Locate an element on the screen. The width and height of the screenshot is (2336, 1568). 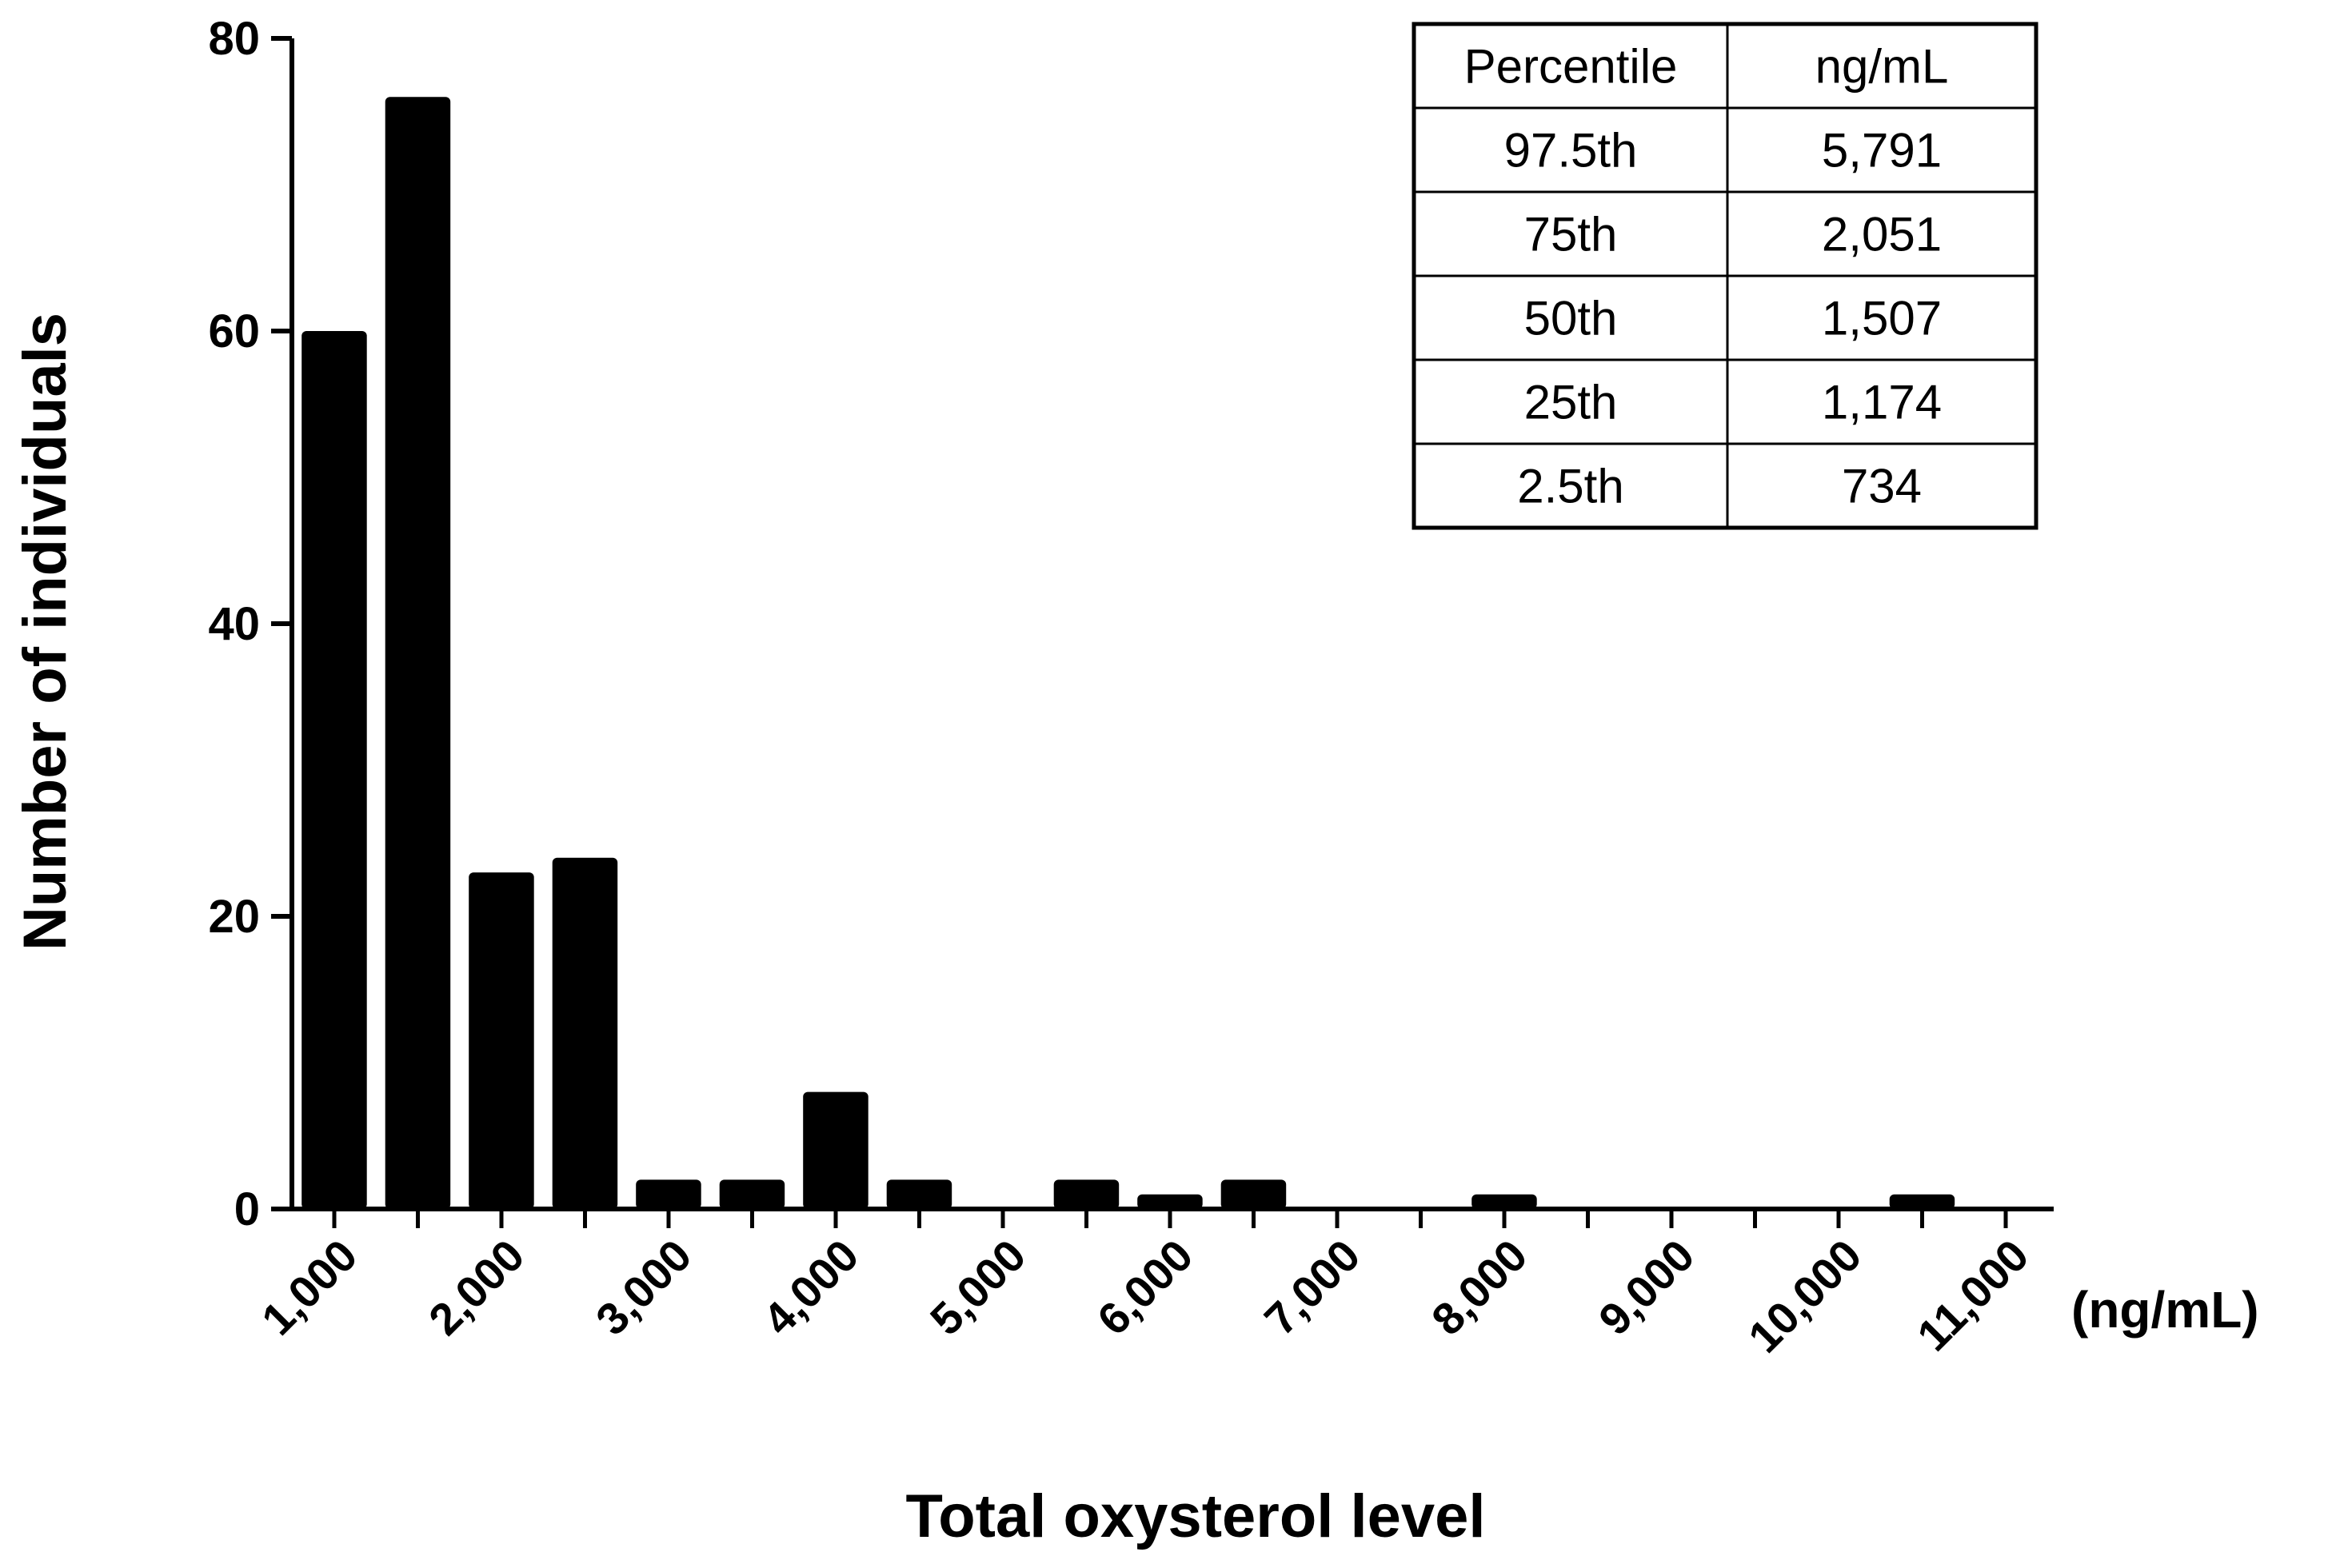
x-tick-label-2000: 2,000 is located at coordinates (476, 1287).